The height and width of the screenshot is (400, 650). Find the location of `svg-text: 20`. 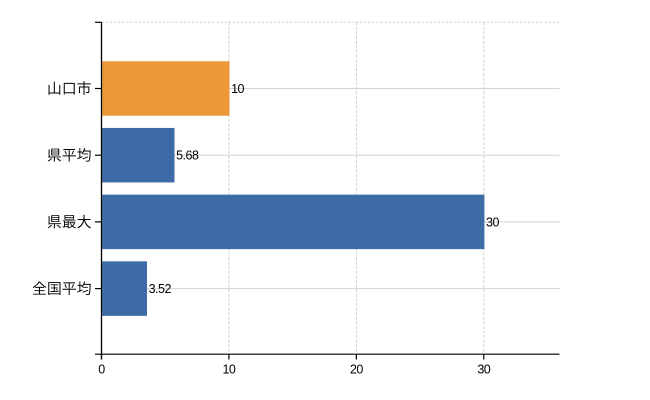

svg-text: 20 is located at coordinates (356, 369).